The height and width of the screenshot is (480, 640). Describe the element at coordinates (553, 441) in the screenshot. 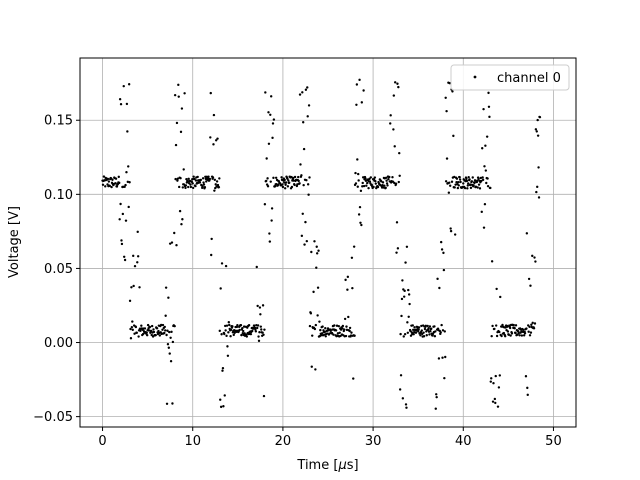

I see `x-tick-label: 50` at that location.